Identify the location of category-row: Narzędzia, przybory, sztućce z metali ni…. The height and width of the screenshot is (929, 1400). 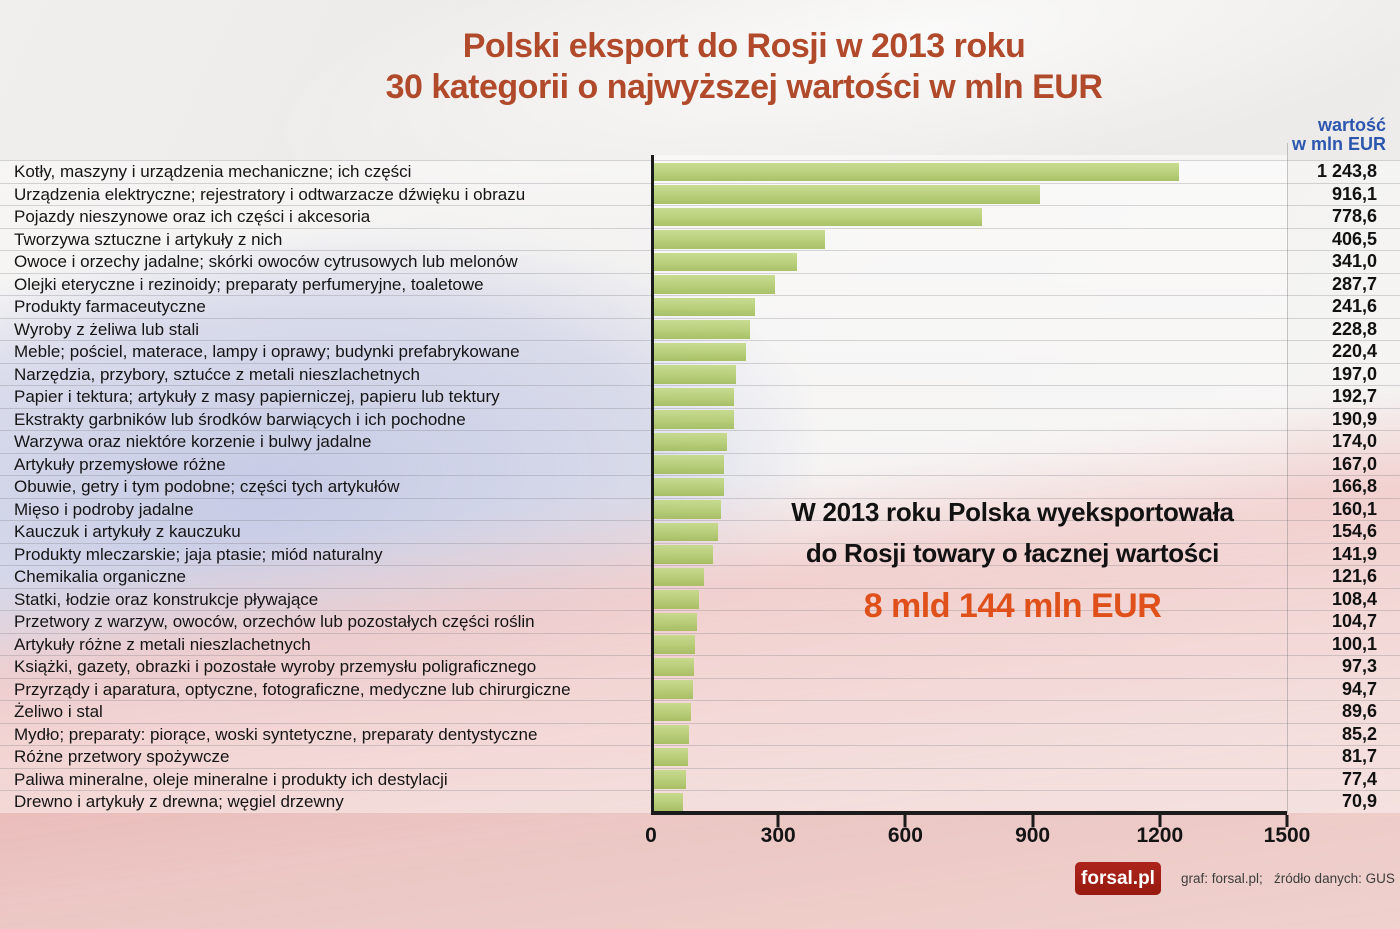
(700, 374).